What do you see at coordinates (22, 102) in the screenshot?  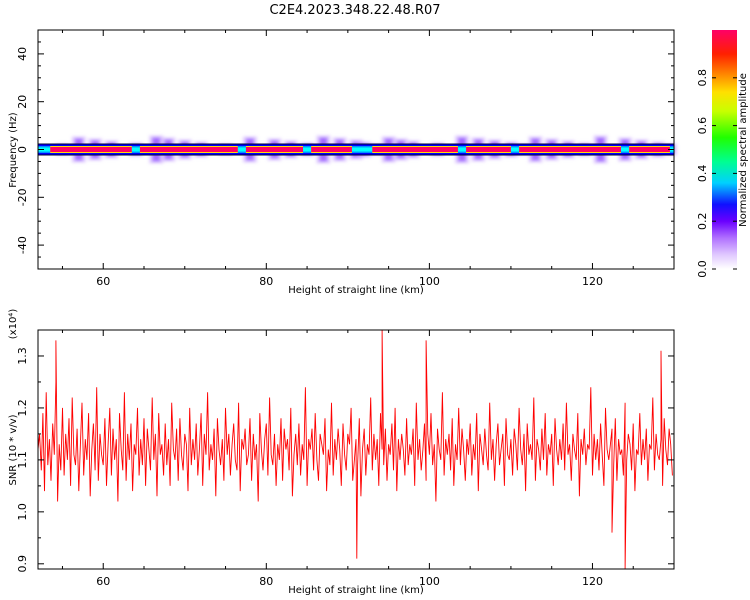 I see `y-tick-label: 20` at bounding box center [22, 102].